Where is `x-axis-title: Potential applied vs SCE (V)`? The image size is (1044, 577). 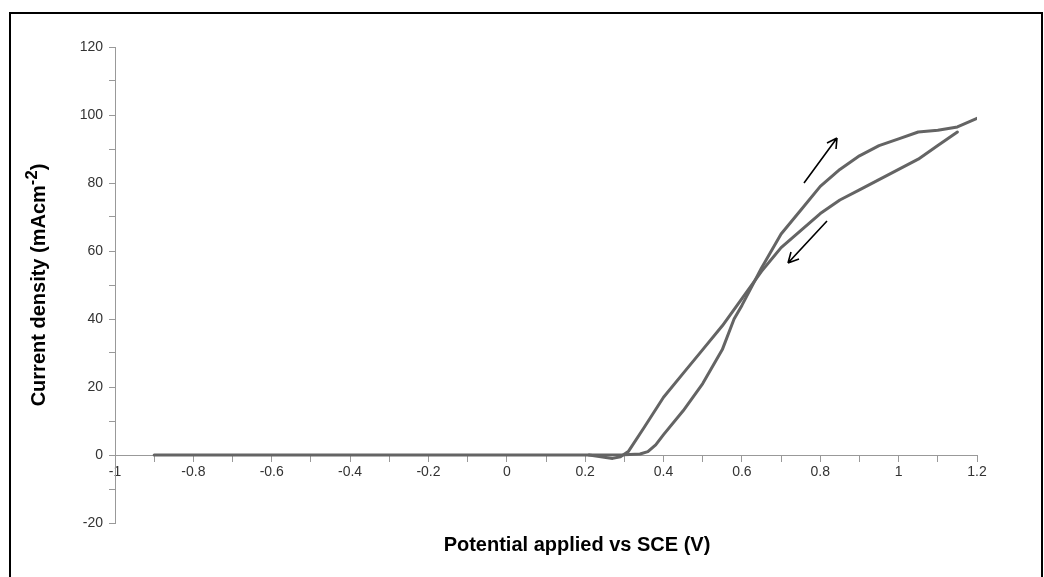
x-axis-title: Potential applied vs SCE (V) is located at coordinates (577, 544).